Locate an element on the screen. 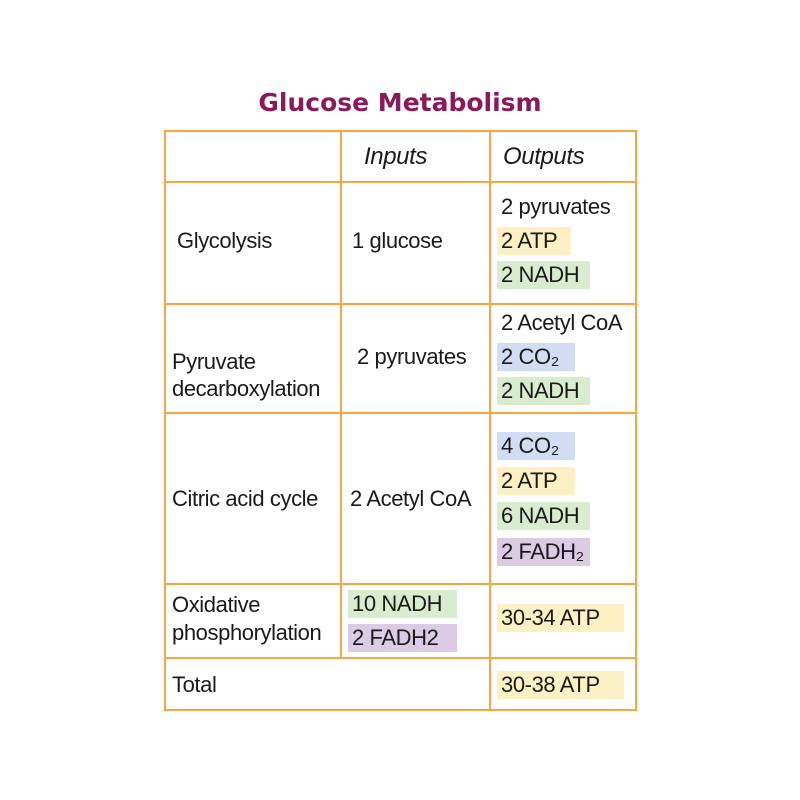  output-co2: 2 CO₂ is located at coordinates (536, 357).